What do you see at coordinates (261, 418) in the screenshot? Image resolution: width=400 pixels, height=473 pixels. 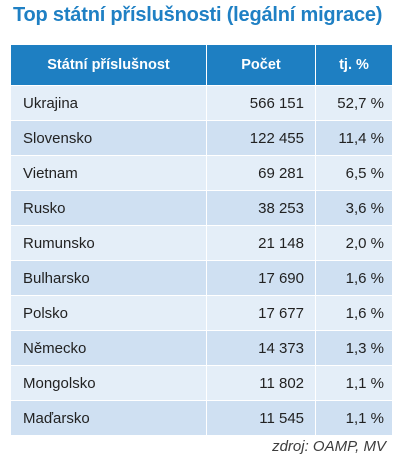 I see `count-cell: 11 545` at bounding box center [261, 418].